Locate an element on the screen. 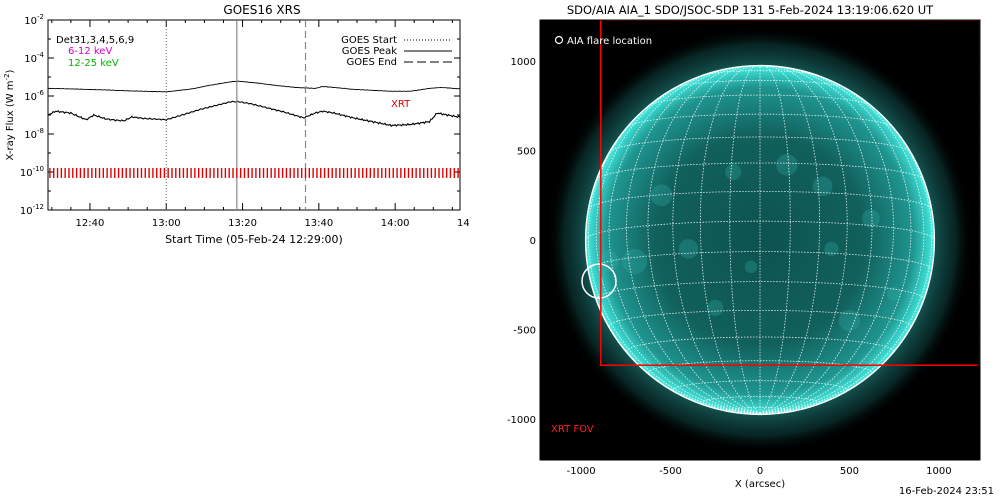 The height and width of the screenshot is (500, 1000). goes-x-axis-label: Start Time (05-Feb-24 12:29:00) is located at coordinates (254, 239).